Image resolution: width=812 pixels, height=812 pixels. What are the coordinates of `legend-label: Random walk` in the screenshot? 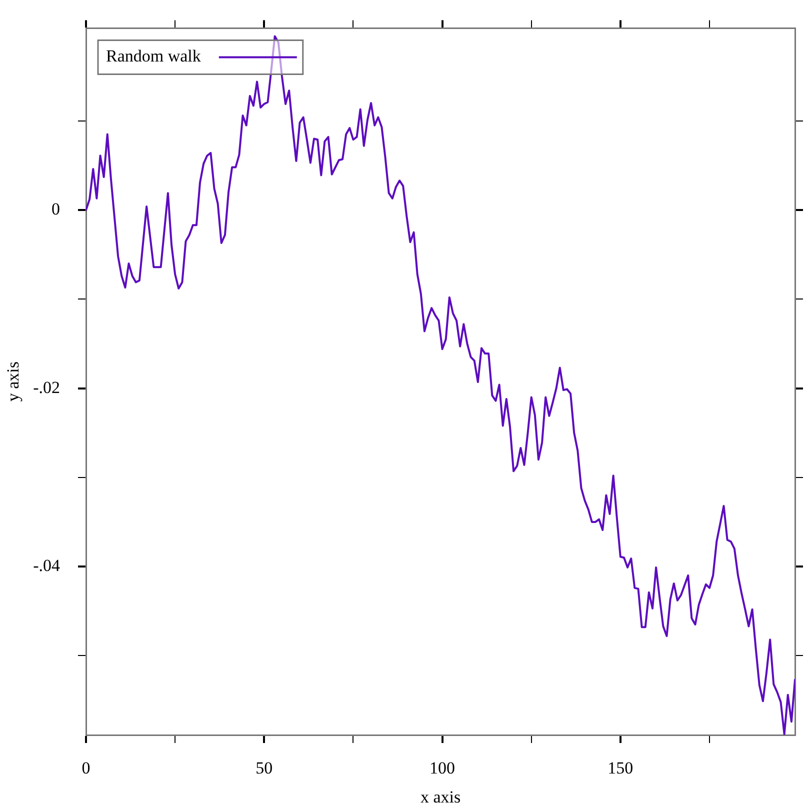 It's located at (154, 56).